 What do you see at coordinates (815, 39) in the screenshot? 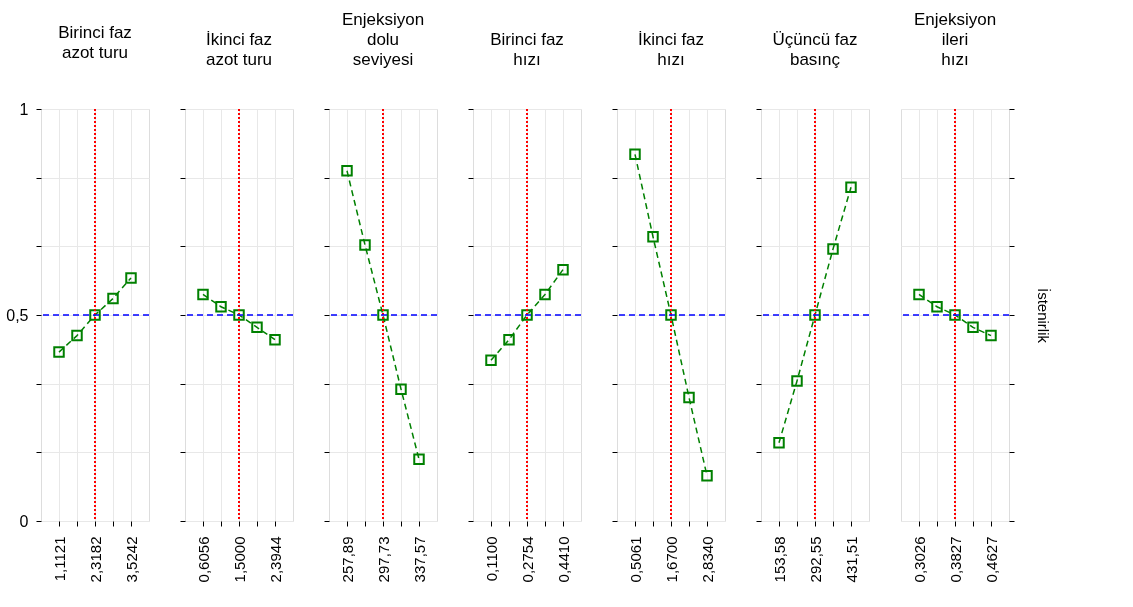
I see `text: Üçüncü faz` at bounding box center [815, 39].